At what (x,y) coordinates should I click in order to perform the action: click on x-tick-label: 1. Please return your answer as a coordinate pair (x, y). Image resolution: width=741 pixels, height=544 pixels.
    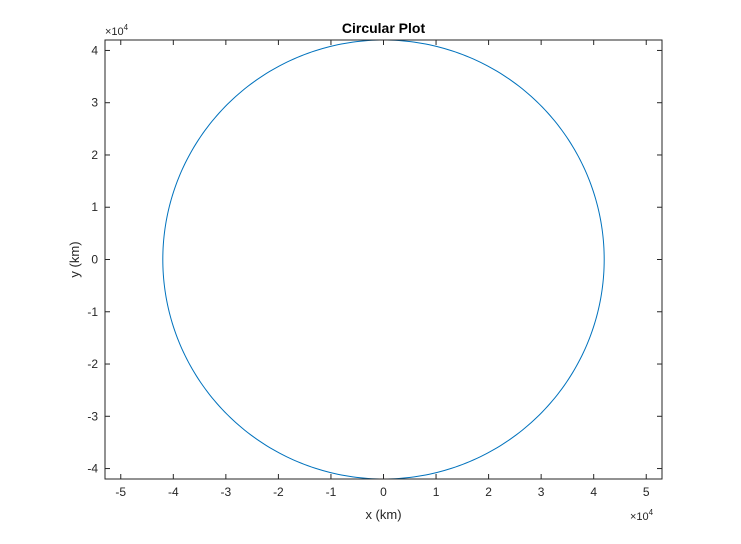
    Looking at the image, I should click on (436, 492).